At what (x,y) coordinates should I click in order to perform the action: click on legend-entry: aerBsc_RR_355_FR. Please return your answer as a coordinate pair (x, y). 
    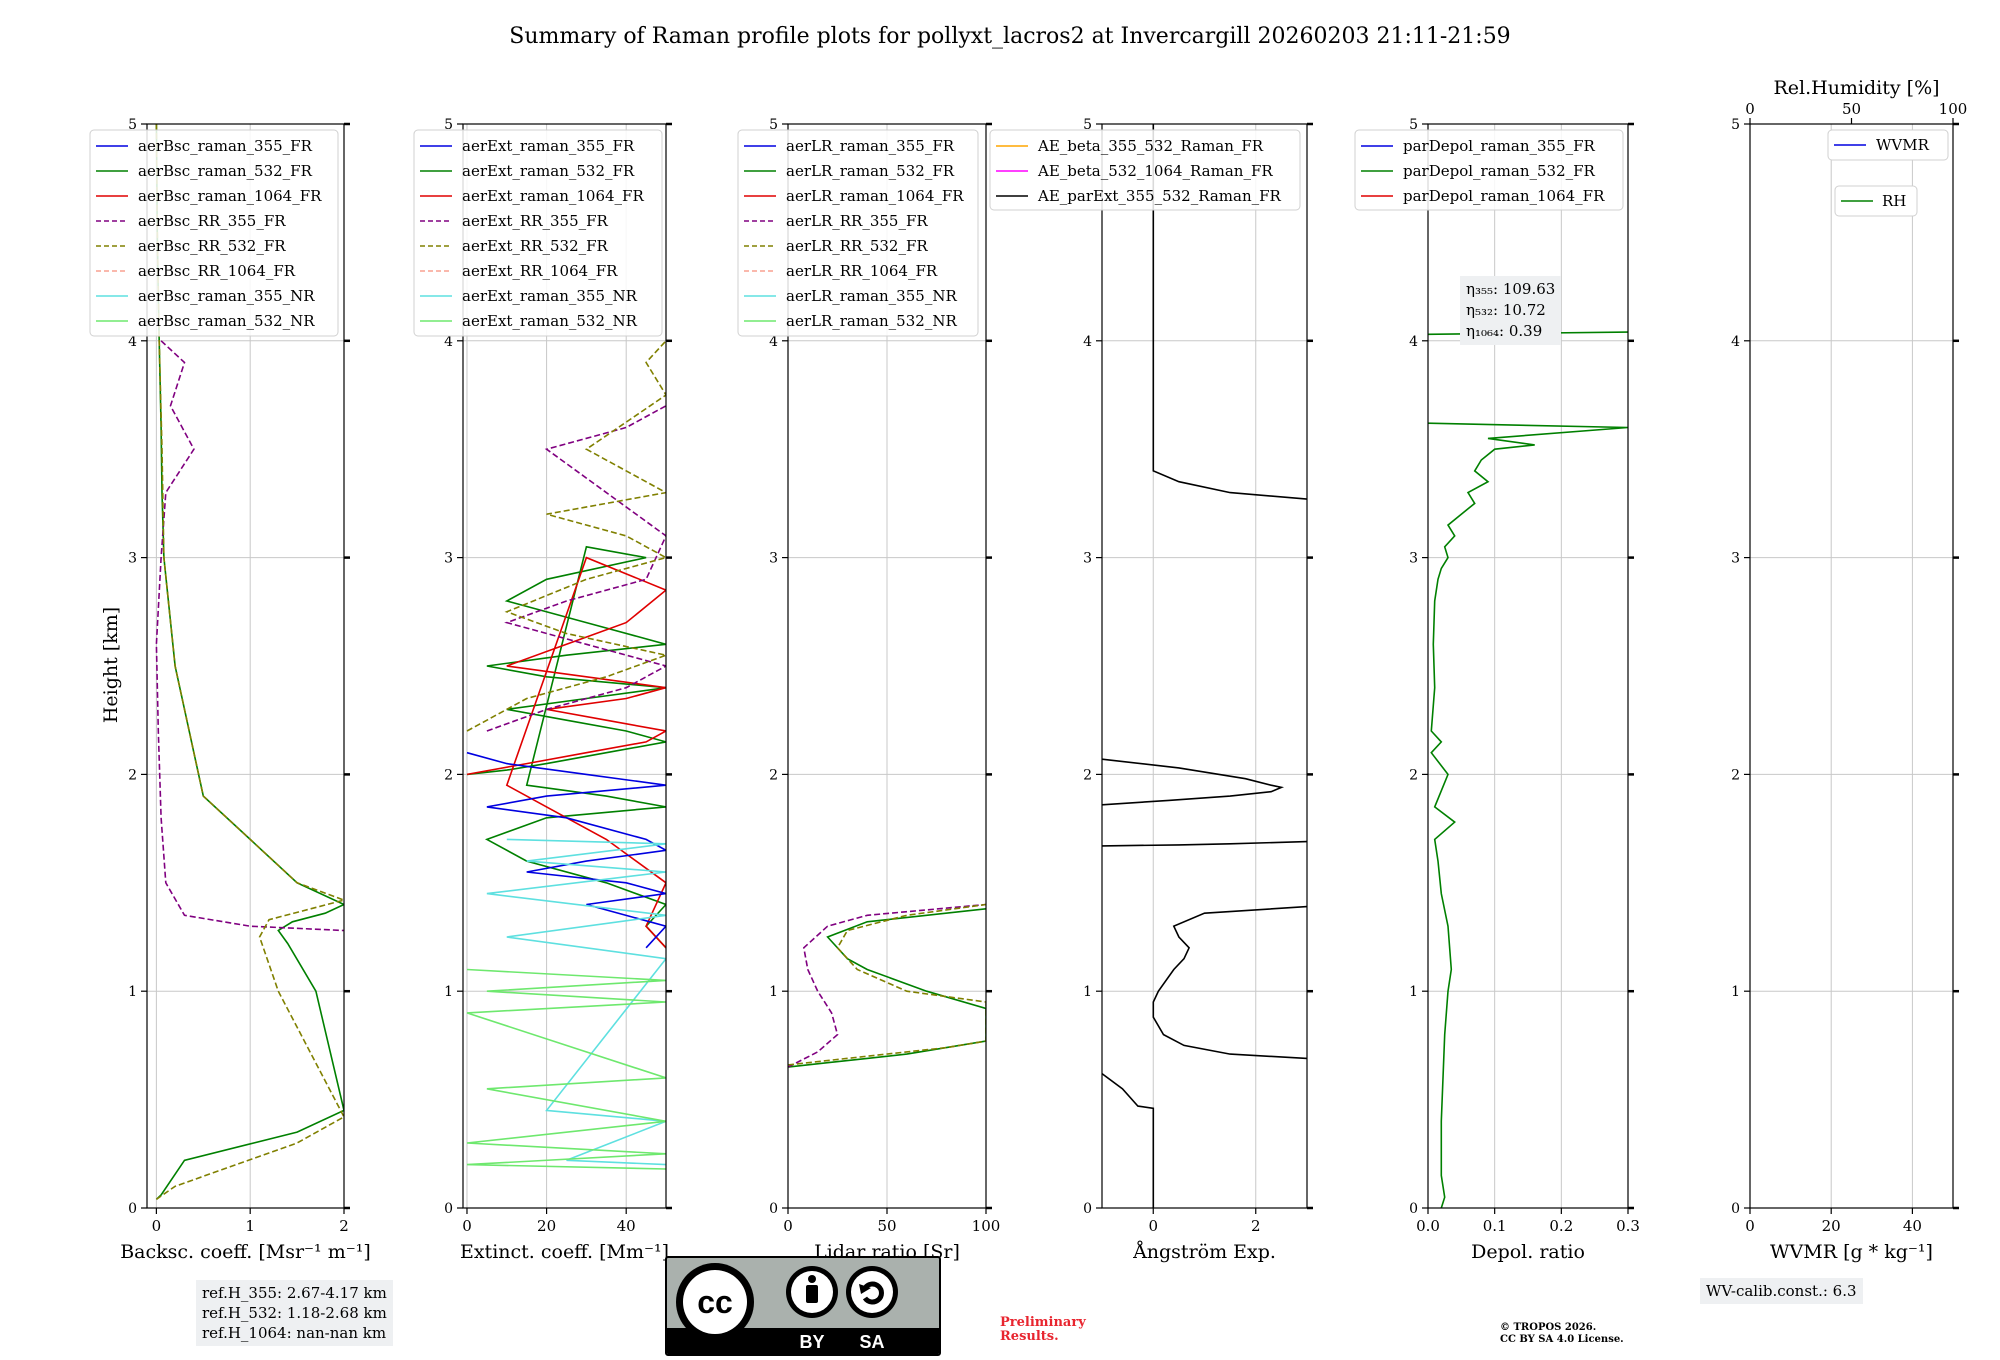
    Looking at the image, I should click on (212, 221).